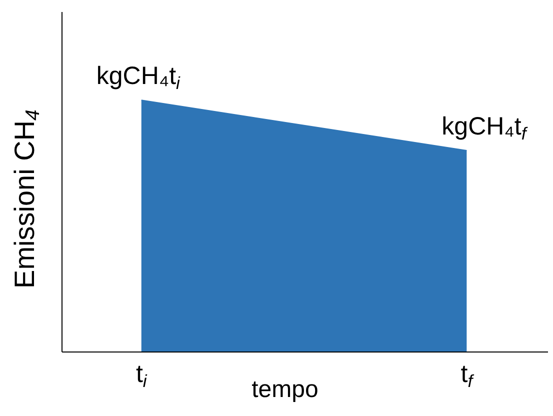  Describe the element at coordinates (485, 128) in the screenshot. I see `annotation: kgCH₄t$_{f}$` at that location.